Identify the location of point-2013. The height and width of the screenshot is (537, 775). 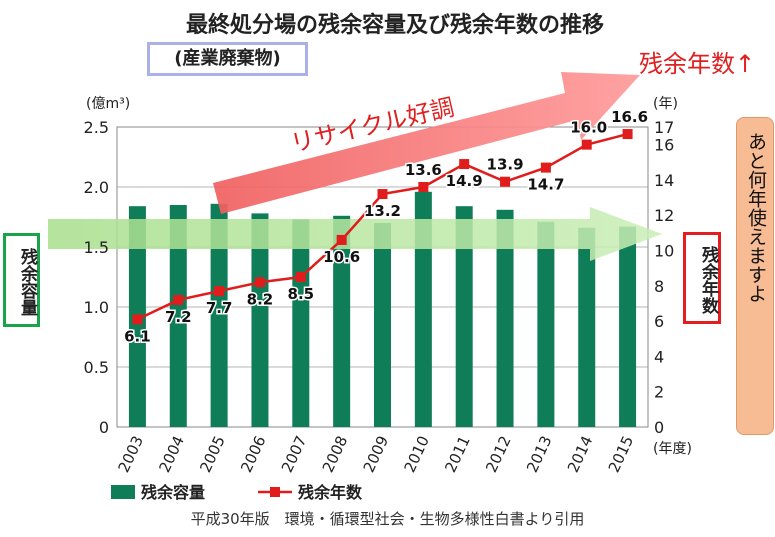
(545, 167).